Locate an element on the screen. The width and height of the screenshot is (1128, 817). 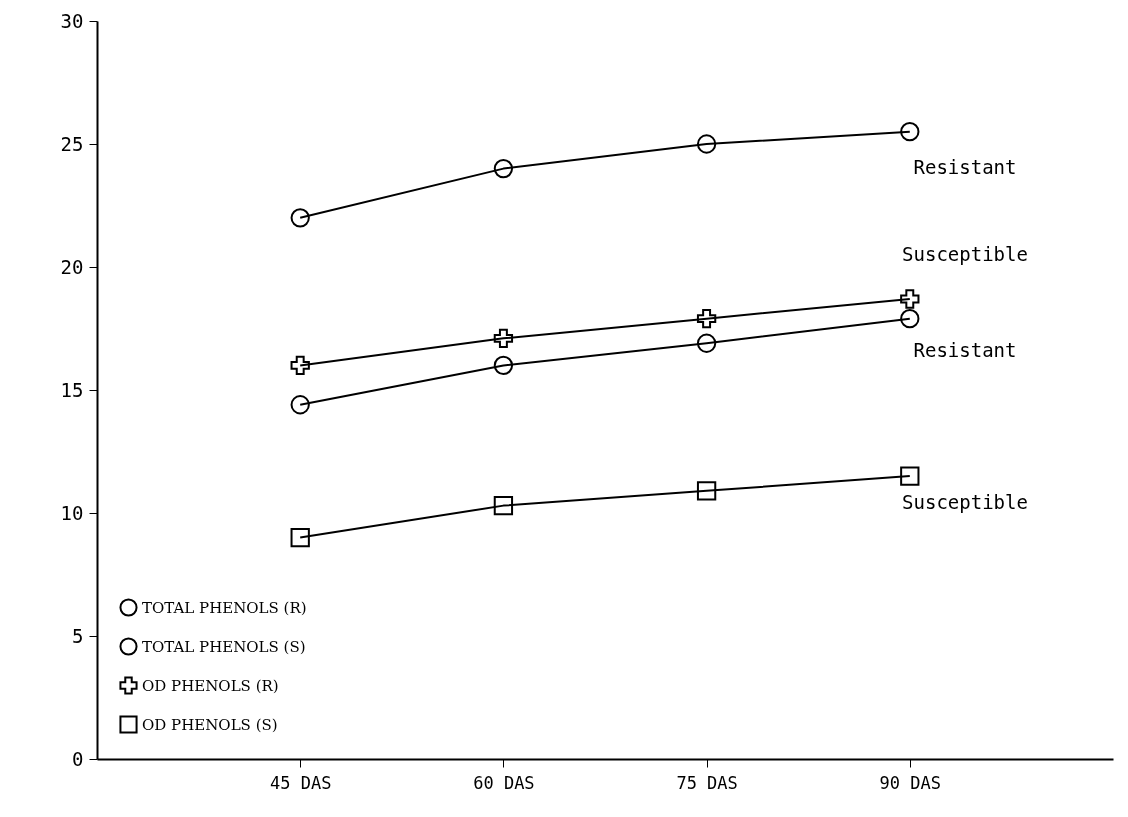
y-tick-label: 10 is located at coordinates (72, 512).